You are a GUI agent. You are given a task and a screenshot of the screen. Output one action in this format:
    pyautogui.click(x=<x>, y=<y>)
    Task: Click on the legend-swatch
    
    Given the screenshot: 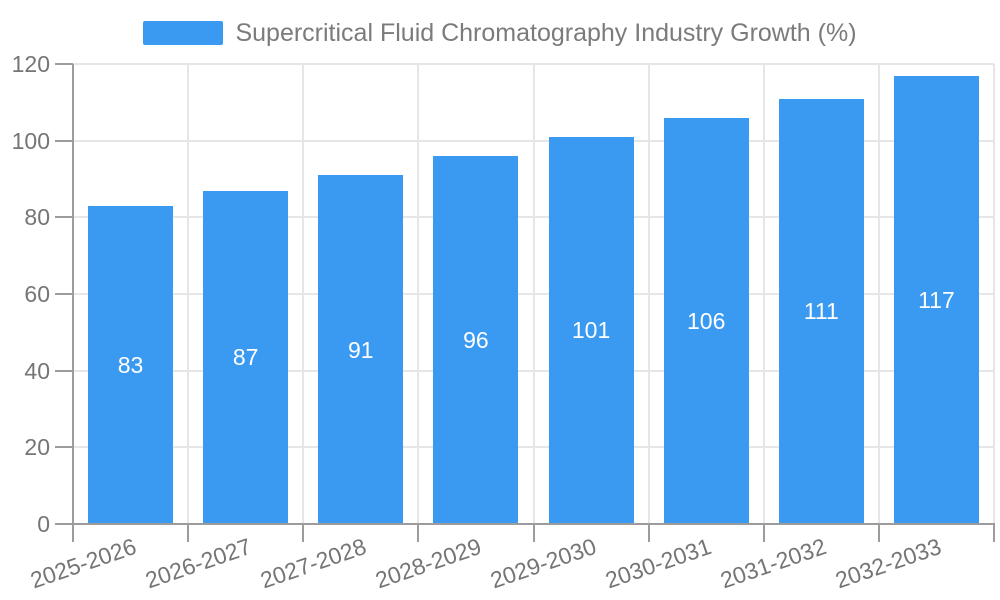 What is the action you would take?
    pyautogui.click(x=183, y=33)
    